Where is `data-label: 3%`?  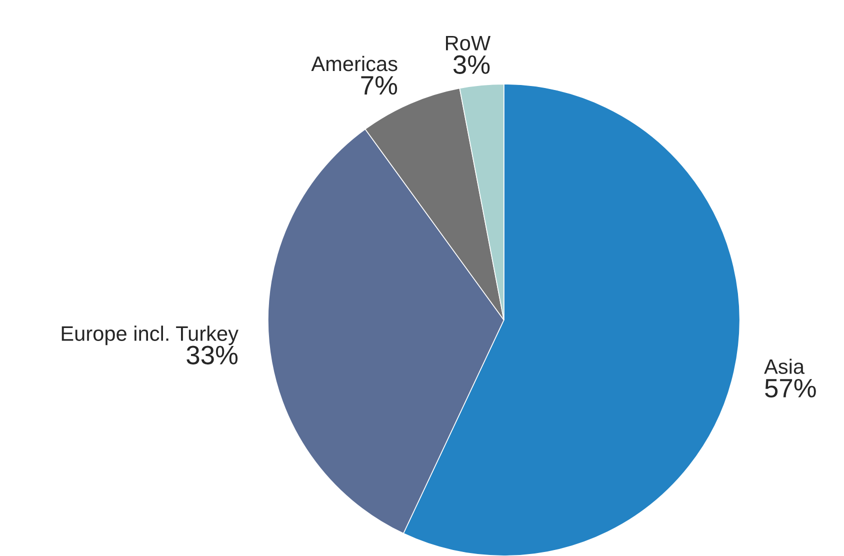 data-label: 3% is located at coordinates (471, 64).